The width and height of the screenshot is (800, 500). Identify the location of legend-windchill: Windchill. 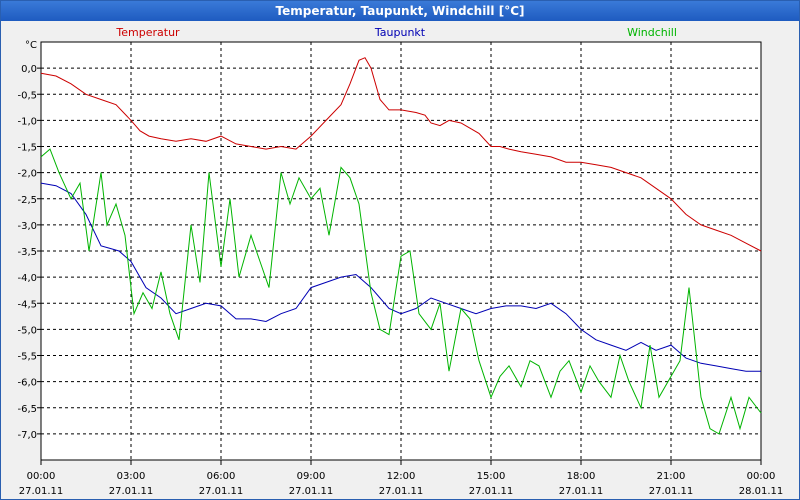
(652, 32).